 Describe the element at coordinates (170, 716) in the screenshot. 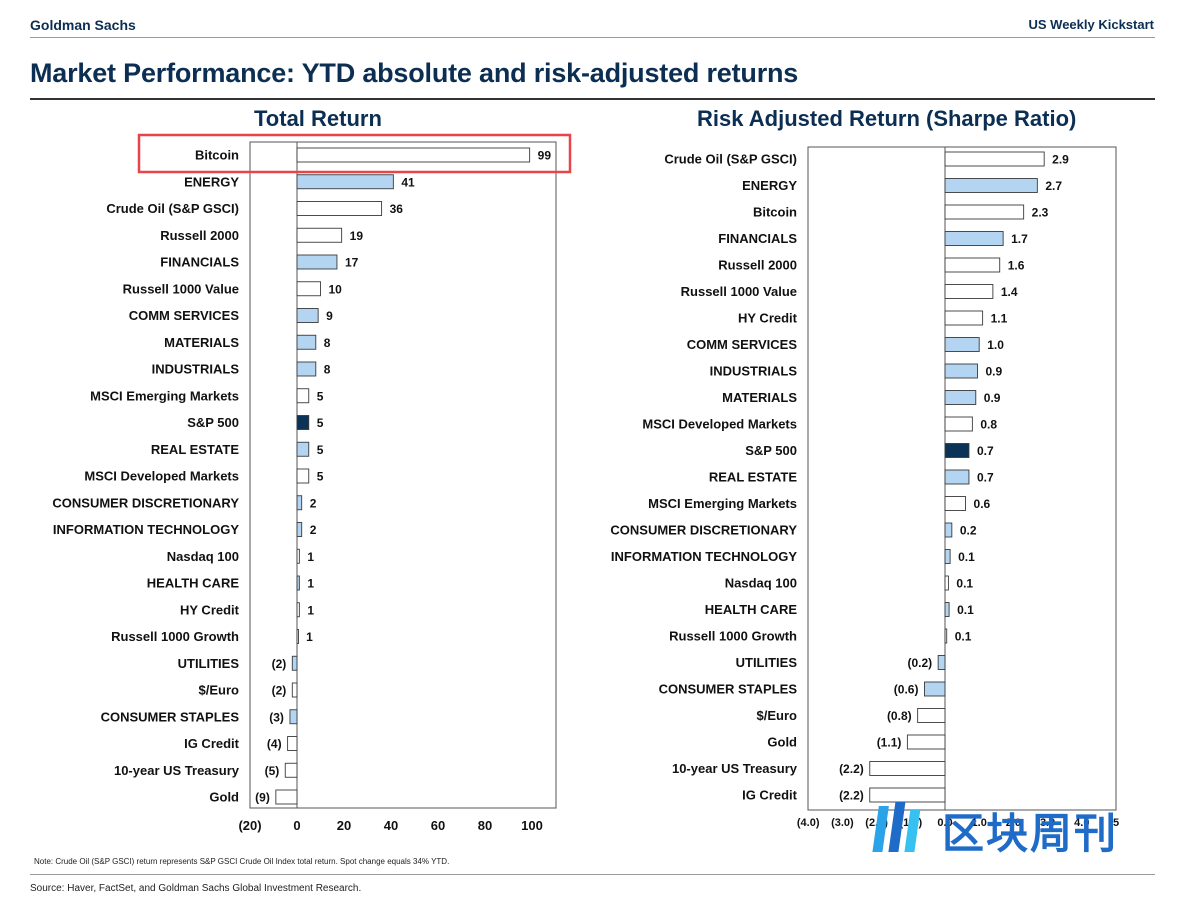

I see `tr-category-label: CONSUMER STAPLES` at that location.